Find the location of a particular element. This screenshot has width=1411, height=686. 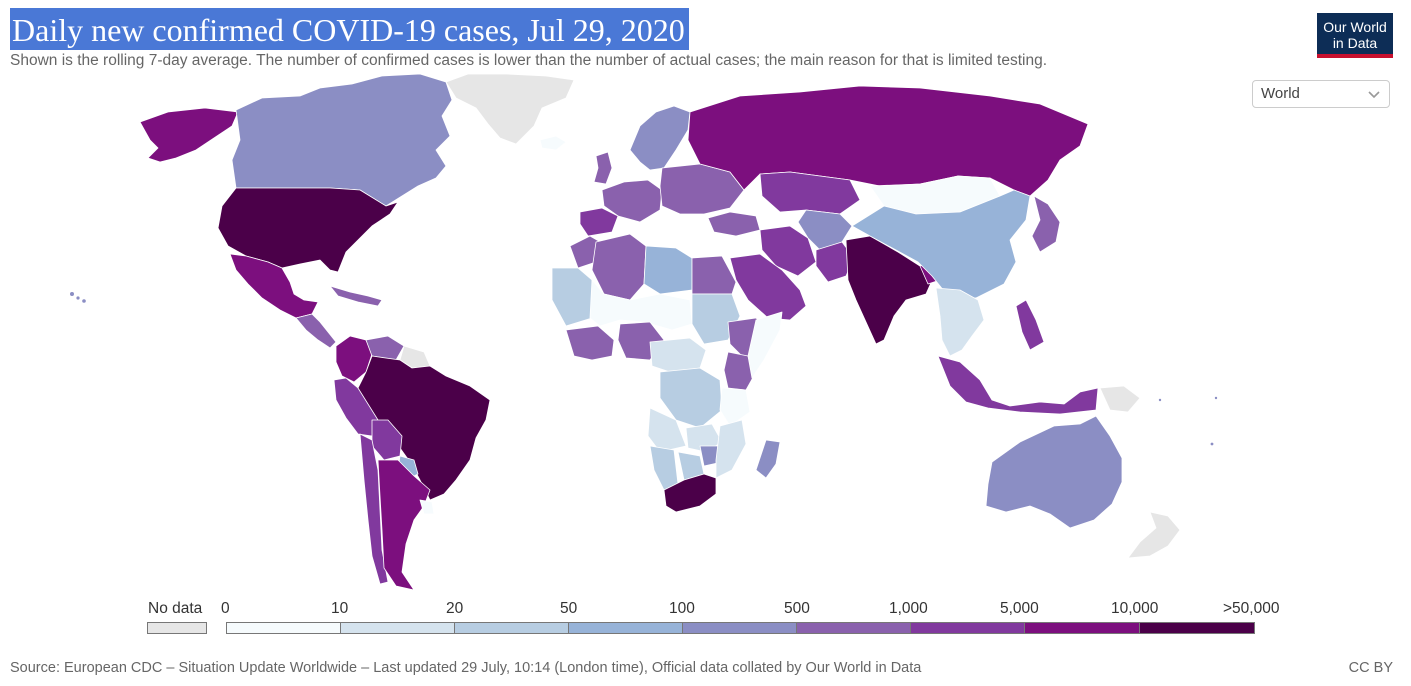

region-libya: Libya is located at coordinates (668, 270).